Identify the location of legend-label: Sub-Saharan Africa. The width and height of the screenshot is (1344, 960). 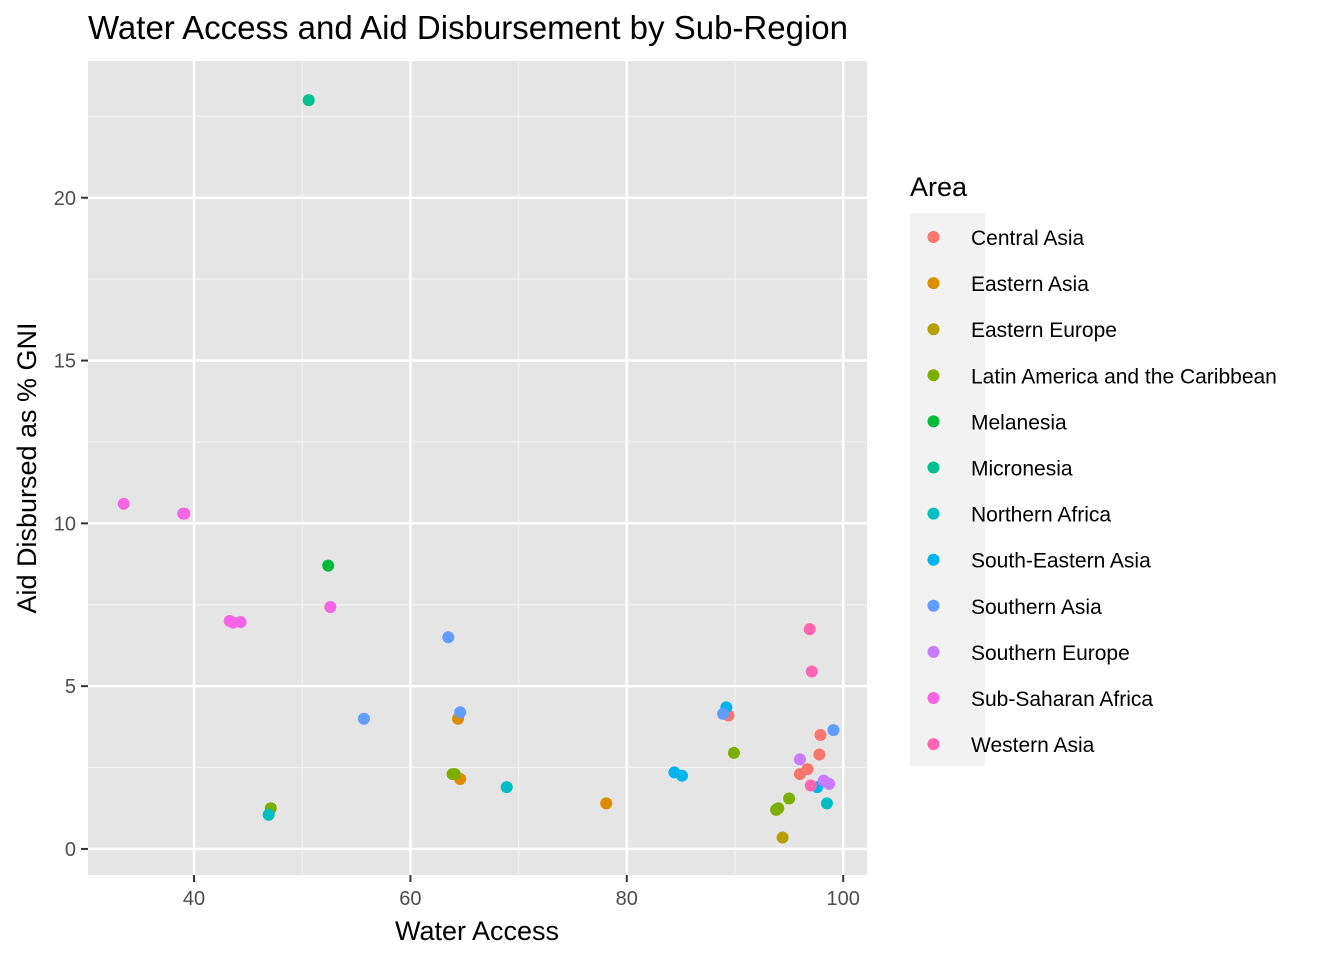
(1062, 699).